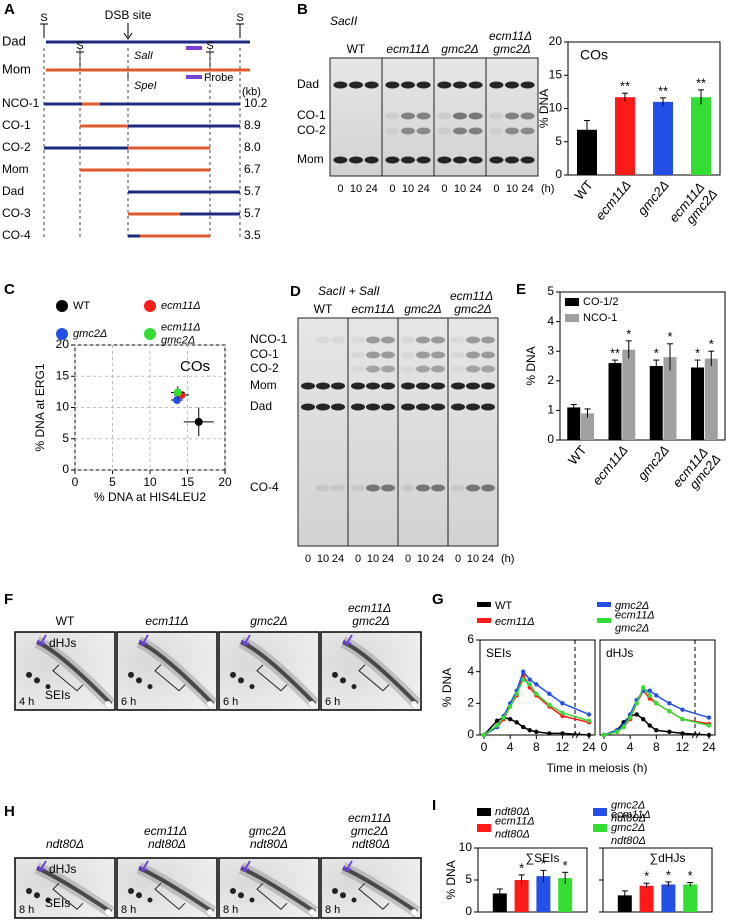 This screenshot has height=922, width=745. Describe the element at coordinates (515, 622) in the screenshot. I see `legend-label: ecm11Δ` at that location.